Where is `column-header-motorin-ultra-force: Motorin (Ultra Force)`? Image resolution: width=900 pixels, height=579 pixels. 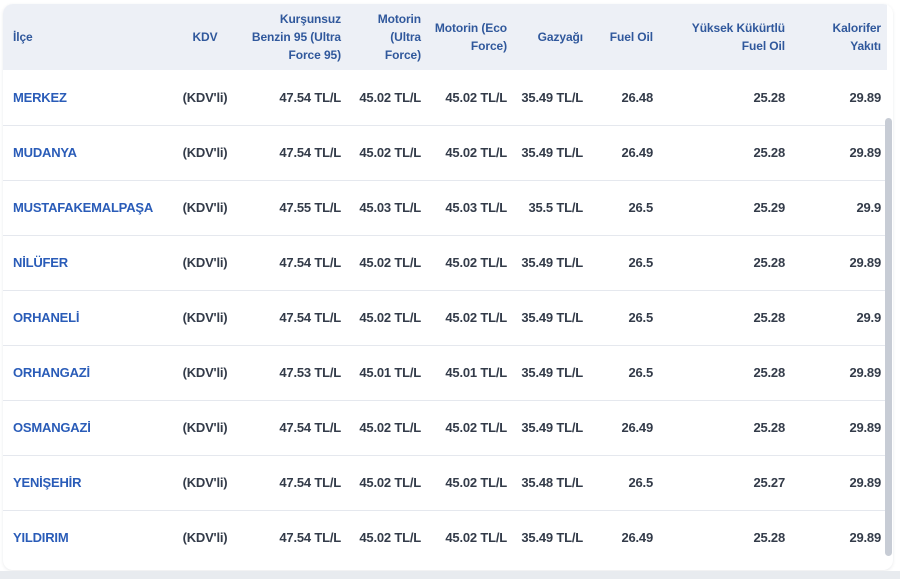
column-header-motorin-ultra-force: Motorin (Ultra Force) is located at coordinates (385, 37).